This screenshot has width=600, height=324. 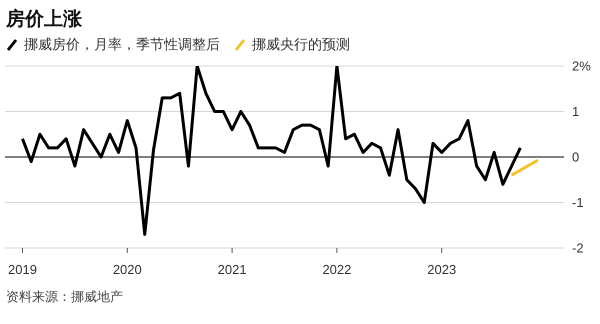 I want to click on y-tick-label: 0, so click(x=576, y=157).